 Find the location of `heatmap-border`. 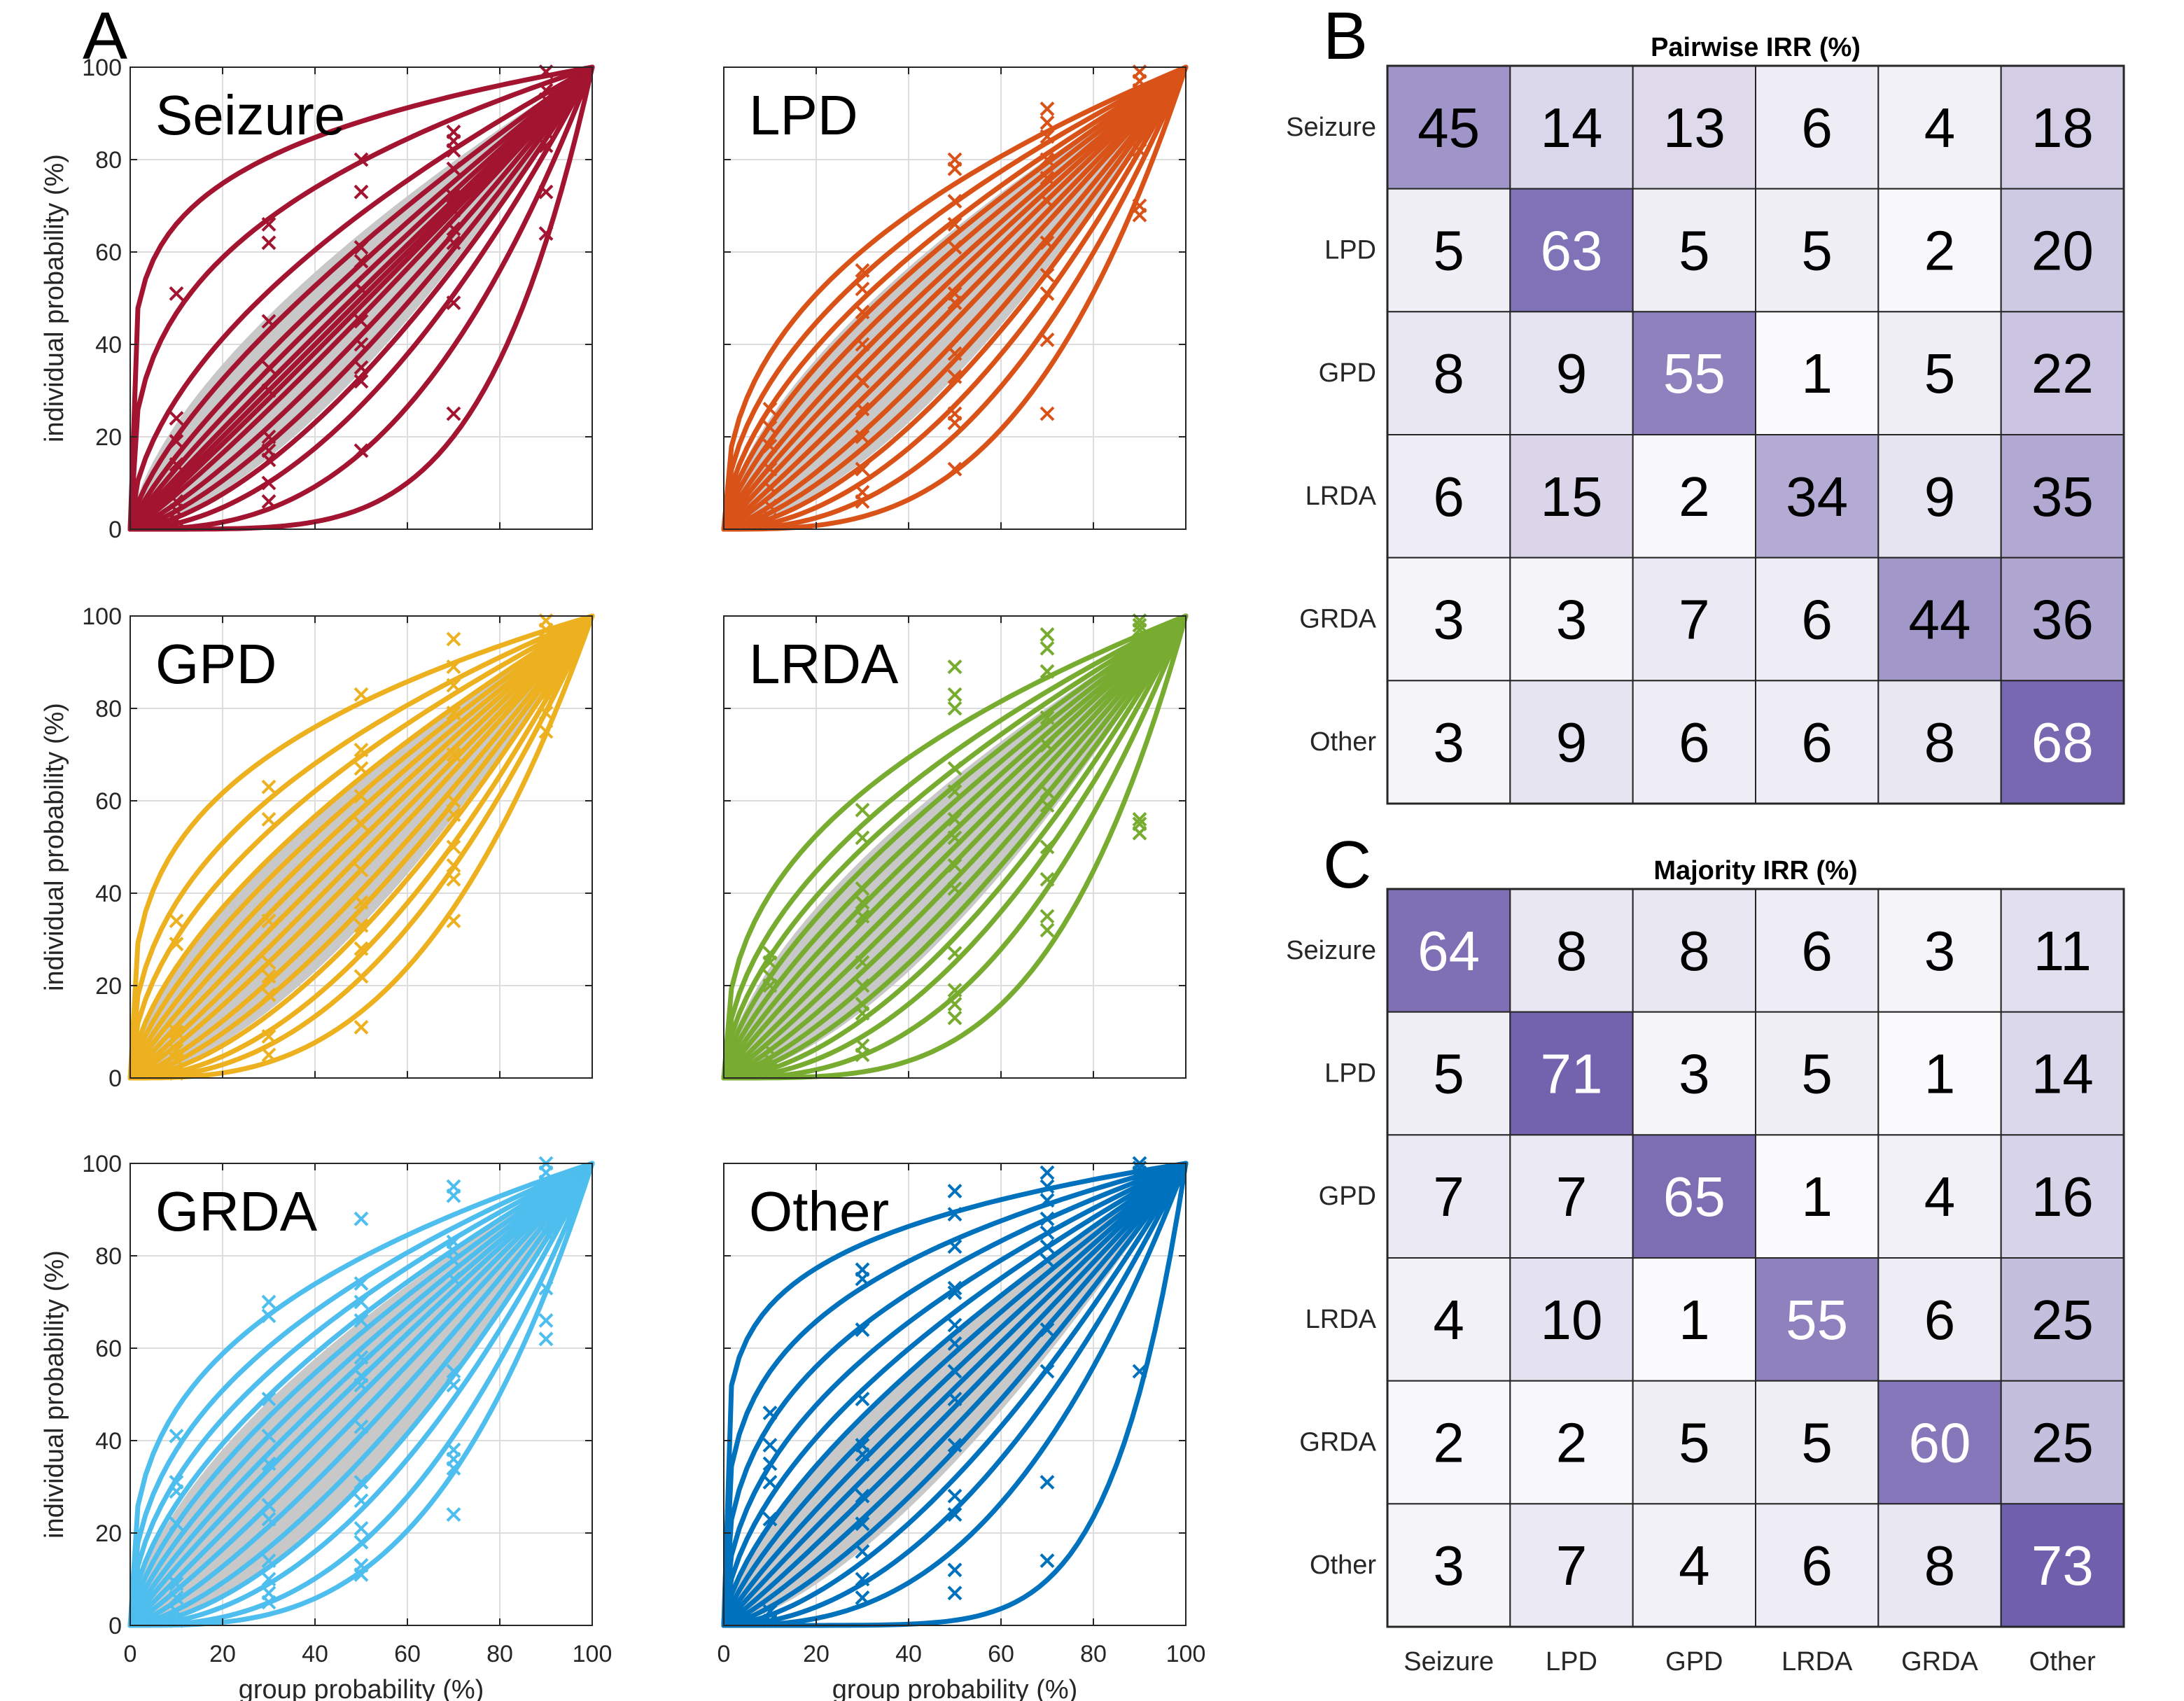

heatmap-border is located at coordinates (1755, 434).